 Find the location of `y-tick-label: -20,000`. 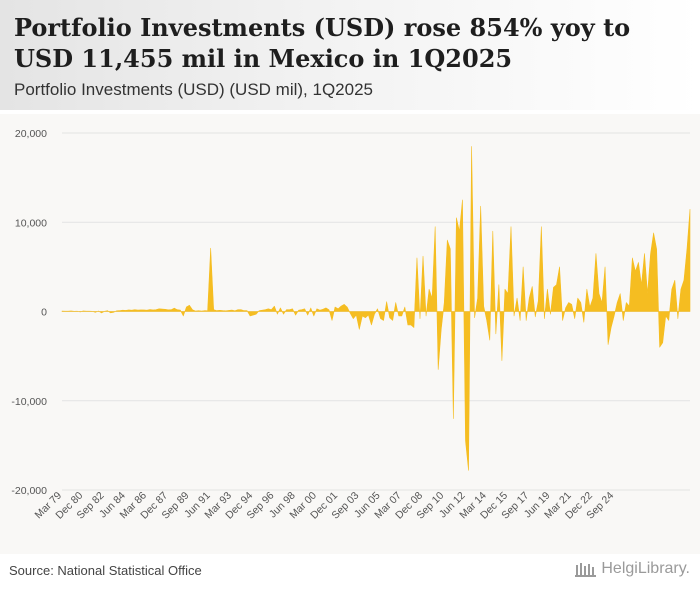

y-tick-label: -20,000 is located at coordinates (29, 491).